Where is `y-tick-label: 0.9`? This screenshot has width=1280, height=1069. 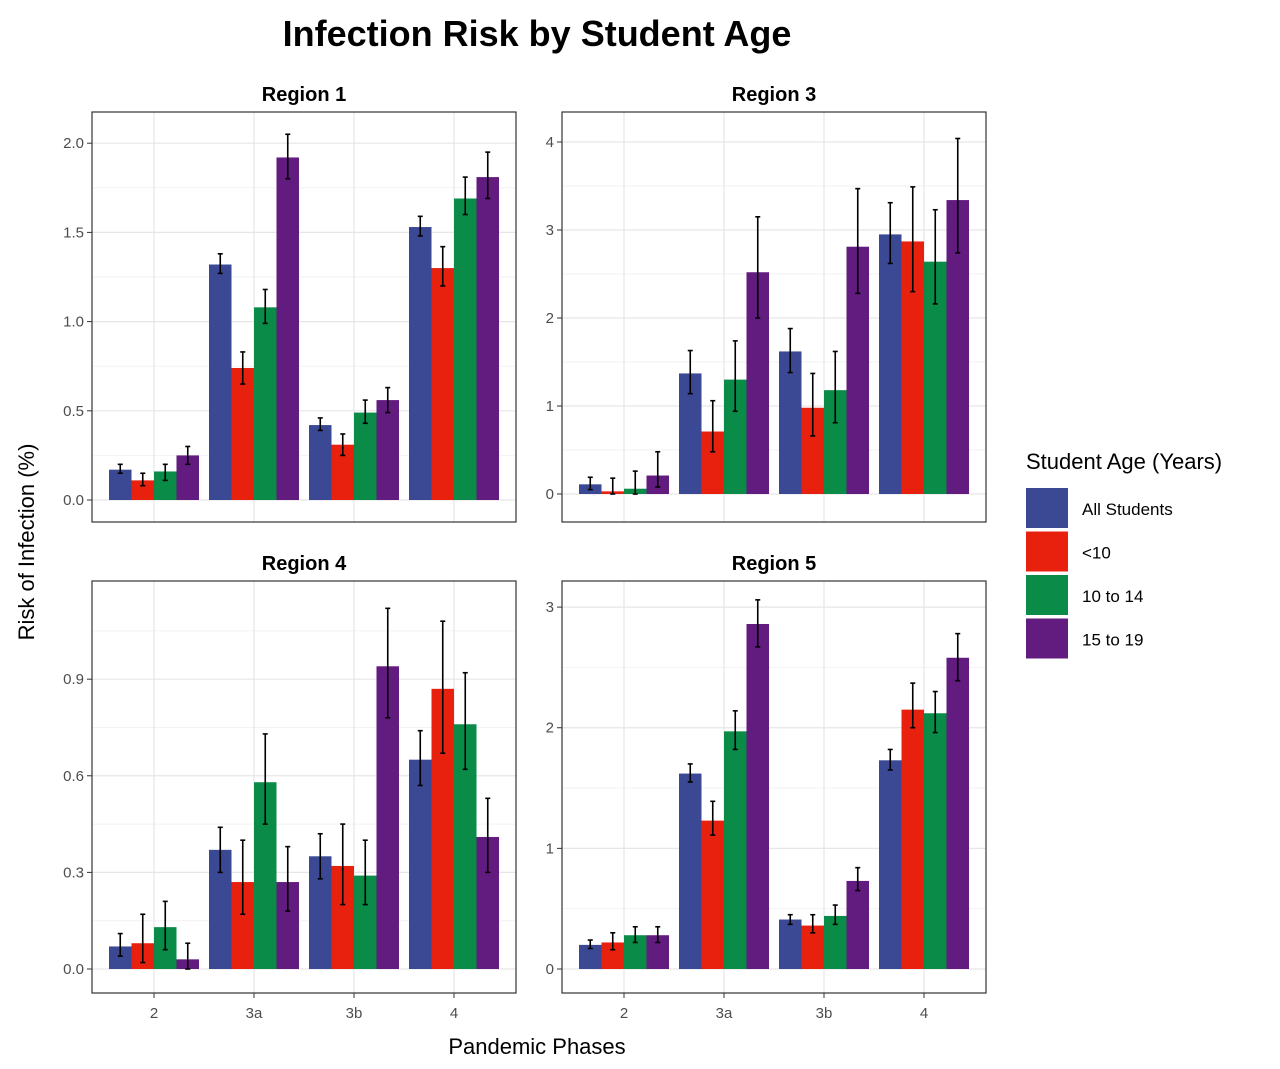 y-tick-label: 0.9 is located at coordinates (73, 679).